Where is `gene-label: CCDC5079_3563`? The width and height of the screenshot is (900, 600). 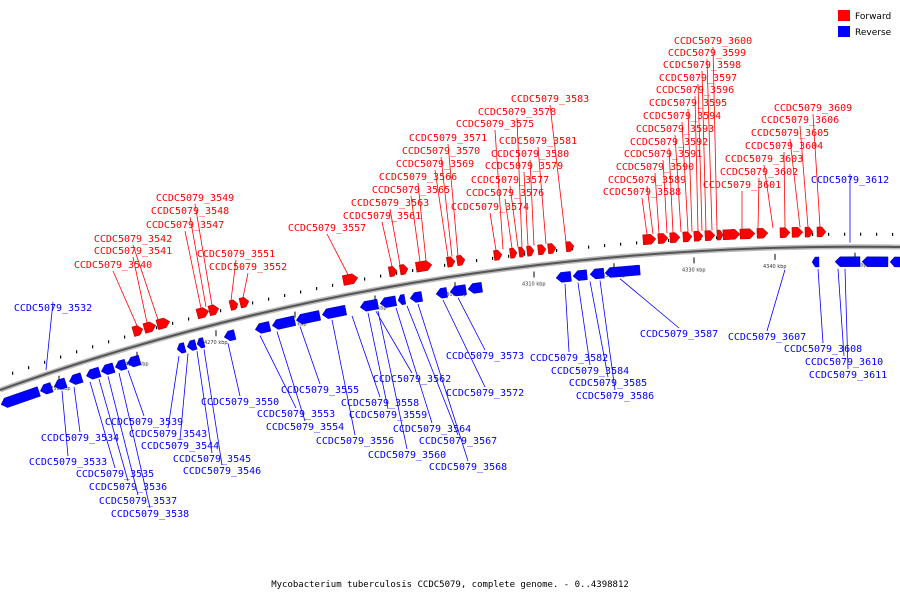
gene-label: CCDC5079_3563 is located at coordinates (390, 203).